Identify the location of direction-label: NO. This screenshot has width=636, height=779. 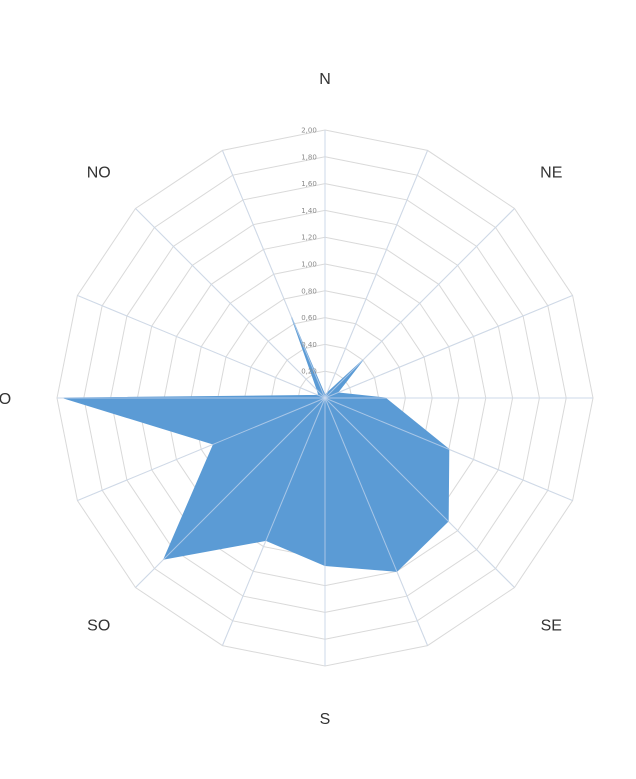
(99, 173).